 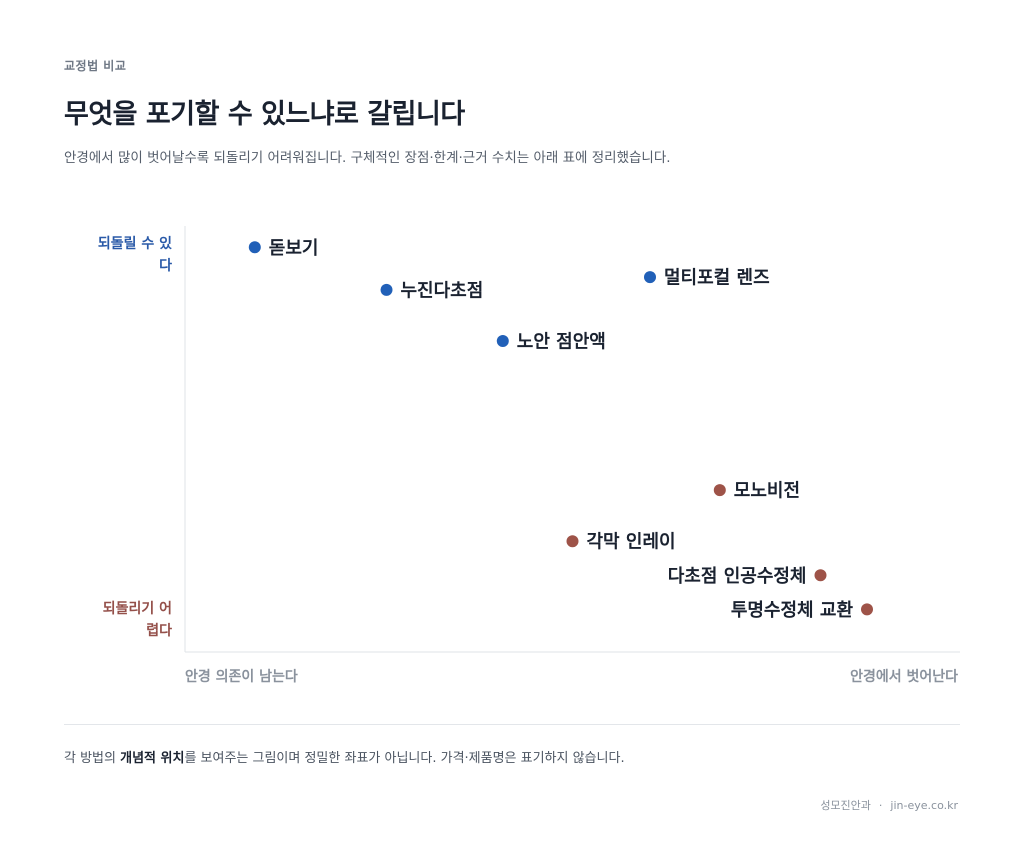 I want to click on credit-site: jin-eye.co.kr, so click(x=924, y=805).